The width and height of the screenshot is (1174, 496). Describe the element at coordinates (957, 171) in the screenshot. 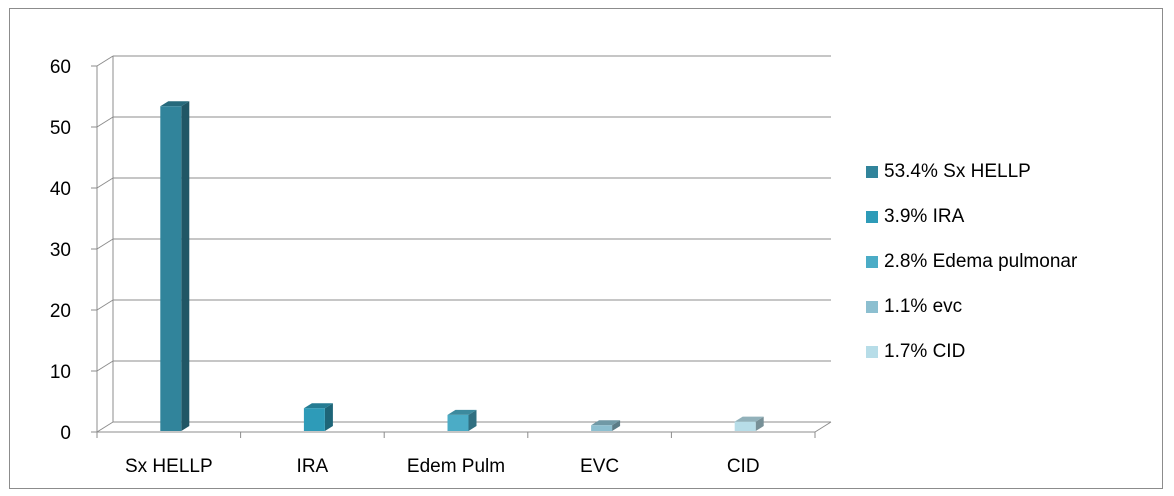

I see `legend-label: 53.4% Sx HELLP` at that location.